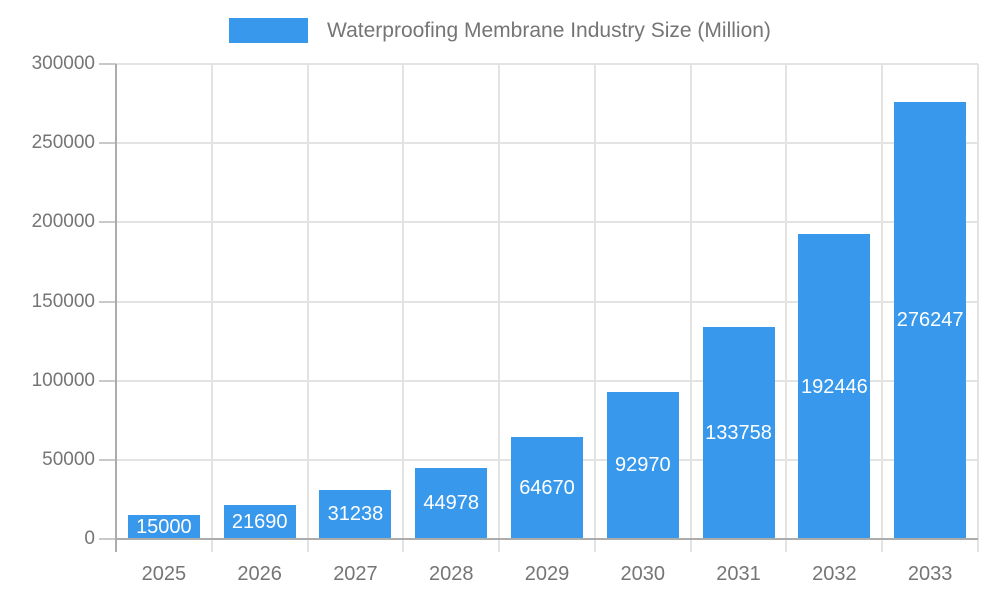 The height and width of the screenshot is (600, 1000). I want to click on y-axis-label: 50000, so click(68, 459).